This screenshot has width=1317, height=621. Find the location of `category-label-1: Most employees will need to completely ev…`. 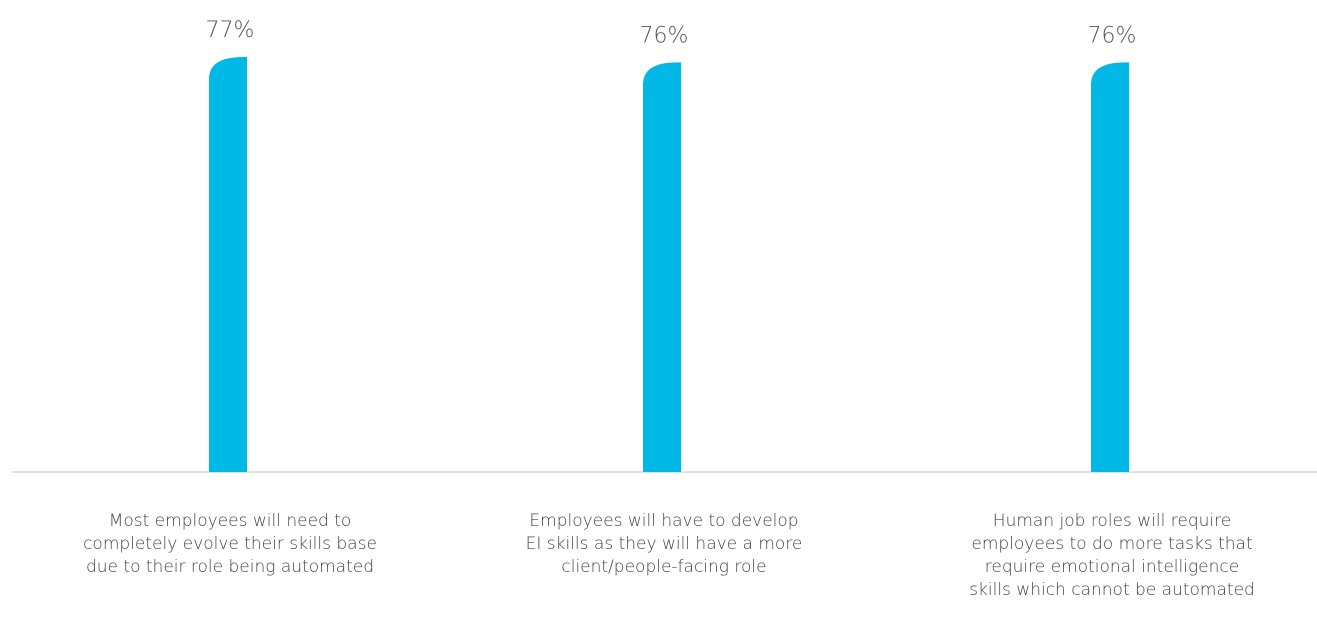

category-label-1: Most employees will need to completely ev… is located at coordinates (230, 544).